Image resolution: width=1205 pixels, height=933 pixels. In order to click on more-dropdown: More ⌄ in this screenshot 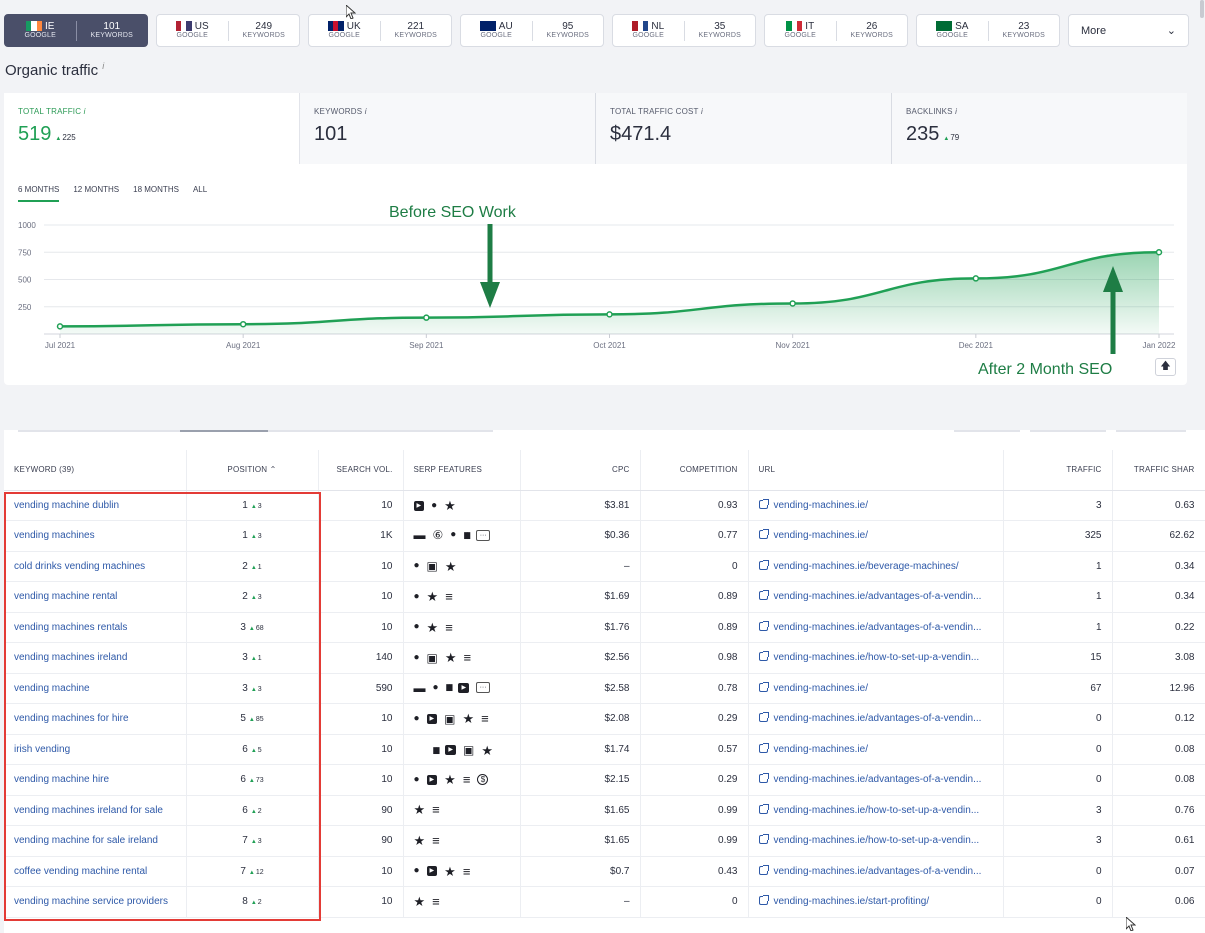, I will do `click(1128, 30)`.